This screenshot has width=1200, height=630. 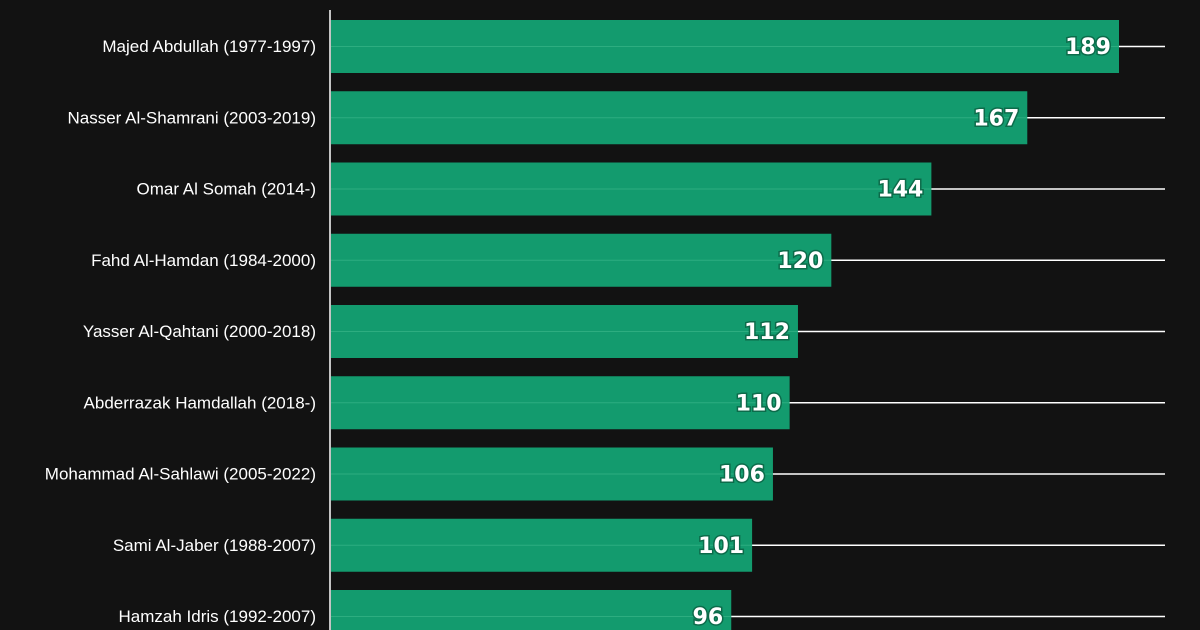 I want to click on category-label: Hamzah Idris (1992-2007), so click(x=217, y=616).